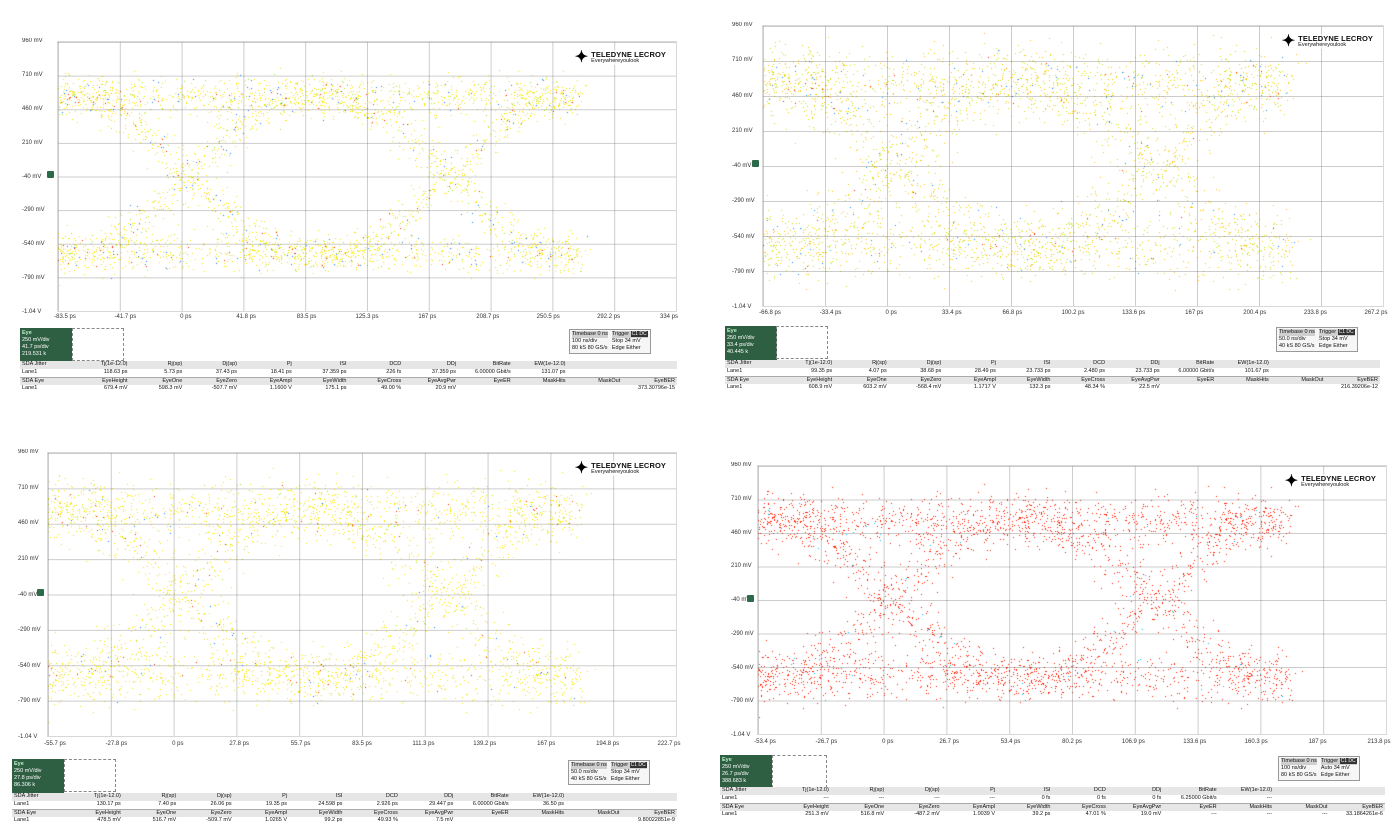 The height and width of the screenshot is (837, 1400). Describe the element at coordinates (1326, 768) in the screenshot. I see `trigger-mode: Auto` at that location.